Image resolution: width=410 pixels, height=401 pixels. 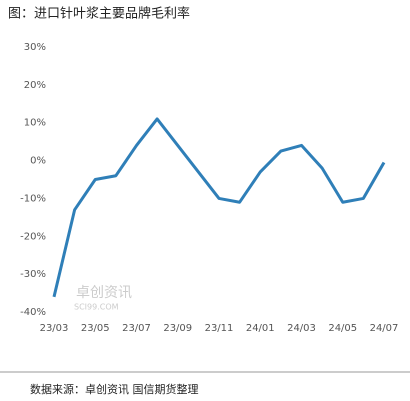 What do you see at coordinates (301, 328) in the screenshot?
I see `x-tick-label: 24/03` at bounding box center [301, 328].